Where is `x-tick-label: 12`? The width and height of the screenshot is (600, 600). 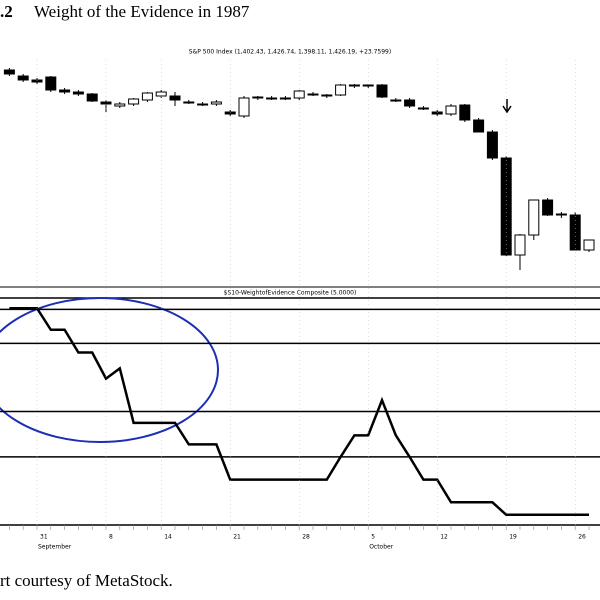 x-tick-label: 12 is located at coordinates (444, 537).